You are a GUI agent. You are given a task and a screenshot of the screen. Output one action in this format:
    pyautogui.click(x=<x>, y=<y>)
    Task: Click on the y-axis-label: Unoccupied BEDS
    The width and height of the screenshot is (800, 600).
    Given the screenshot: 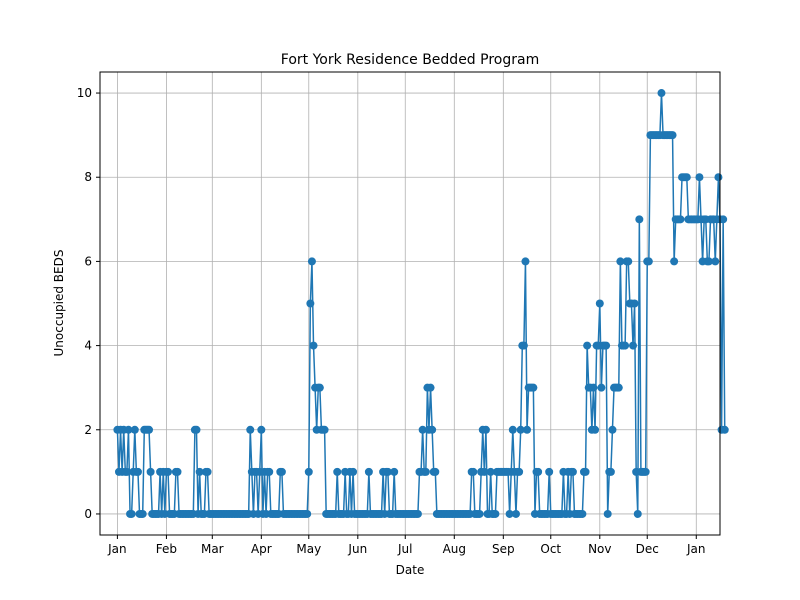 What is the action you would take?
    pyautogui.click(x=59, y=303)
    